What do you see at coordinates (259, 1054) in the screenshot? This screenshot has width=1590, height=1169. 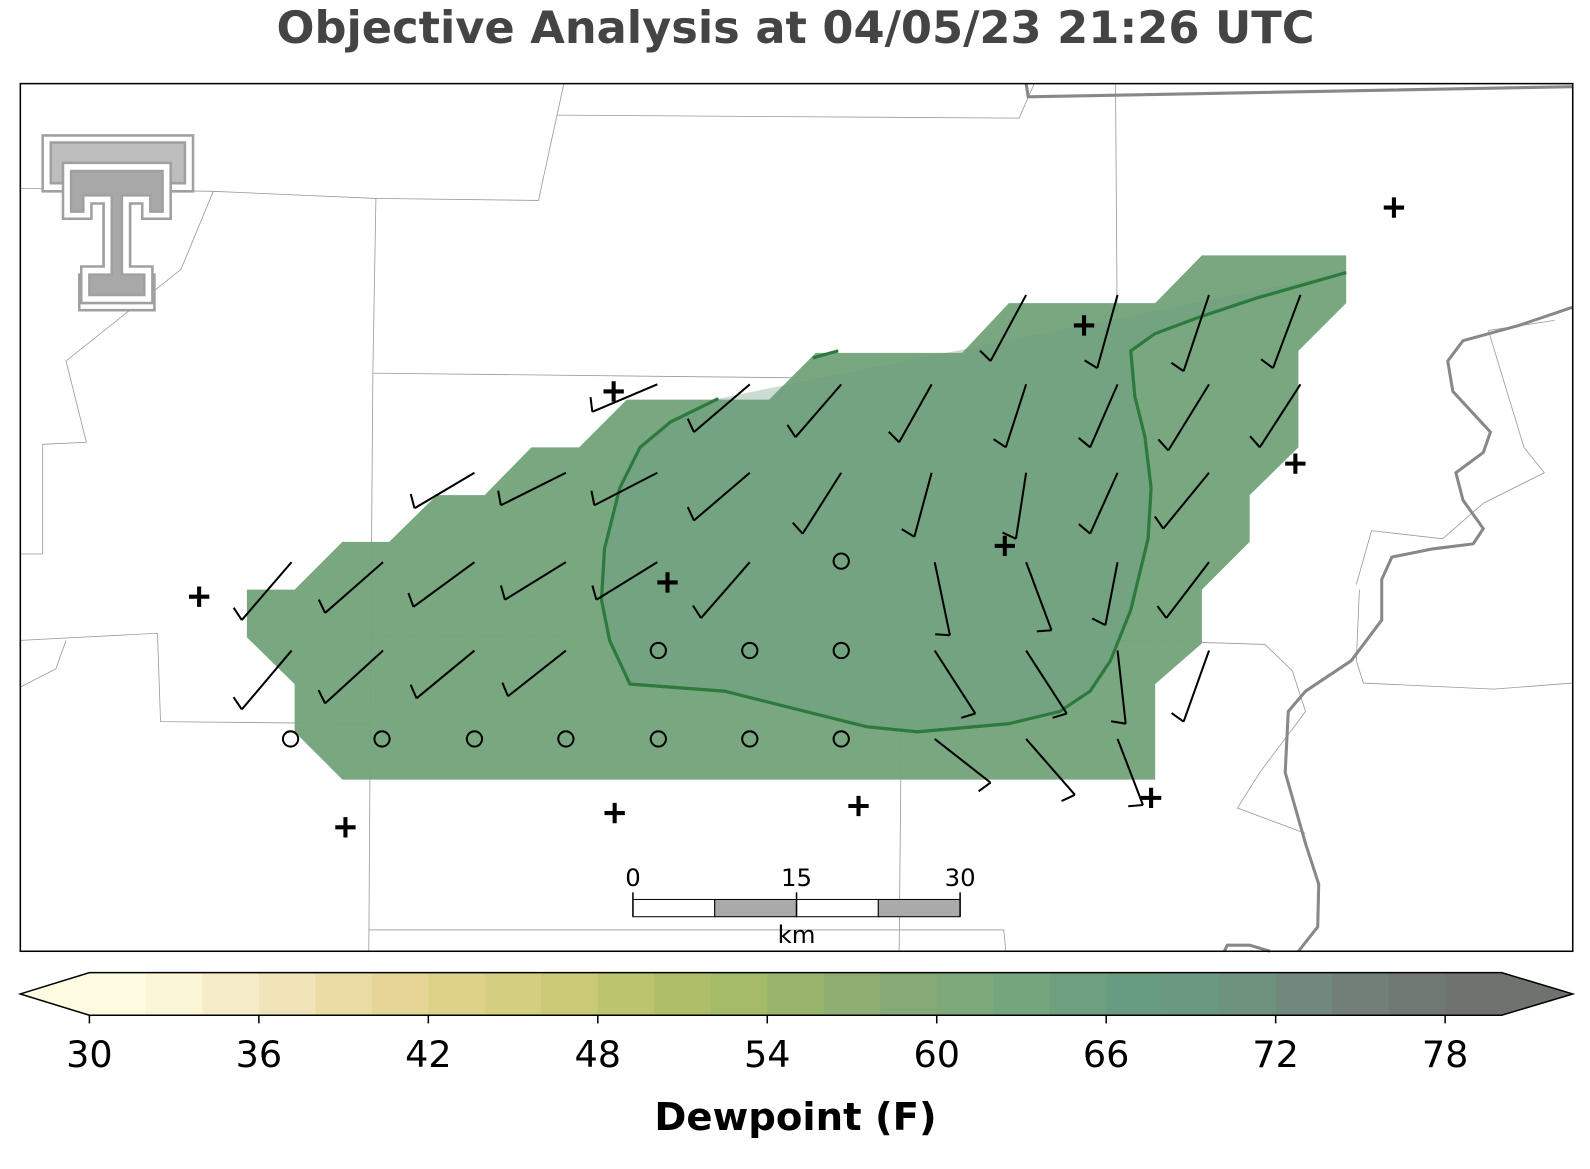 I see `colorbar-tick-label: 36` at bounding box center [259, 1054].